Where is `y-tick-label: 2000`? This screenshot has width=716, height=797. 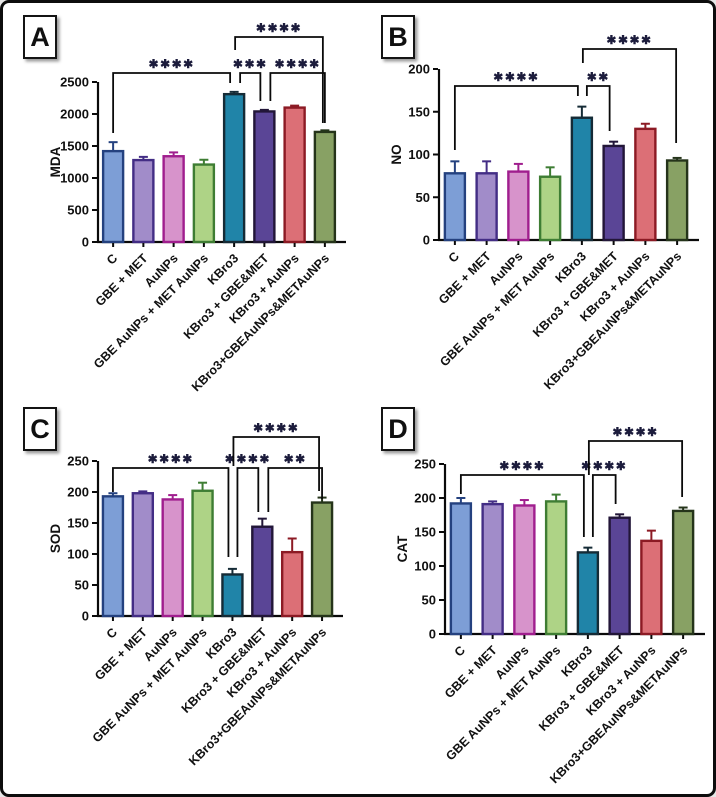 y-tick-label: 2000 is located at coordinates (74, 114).